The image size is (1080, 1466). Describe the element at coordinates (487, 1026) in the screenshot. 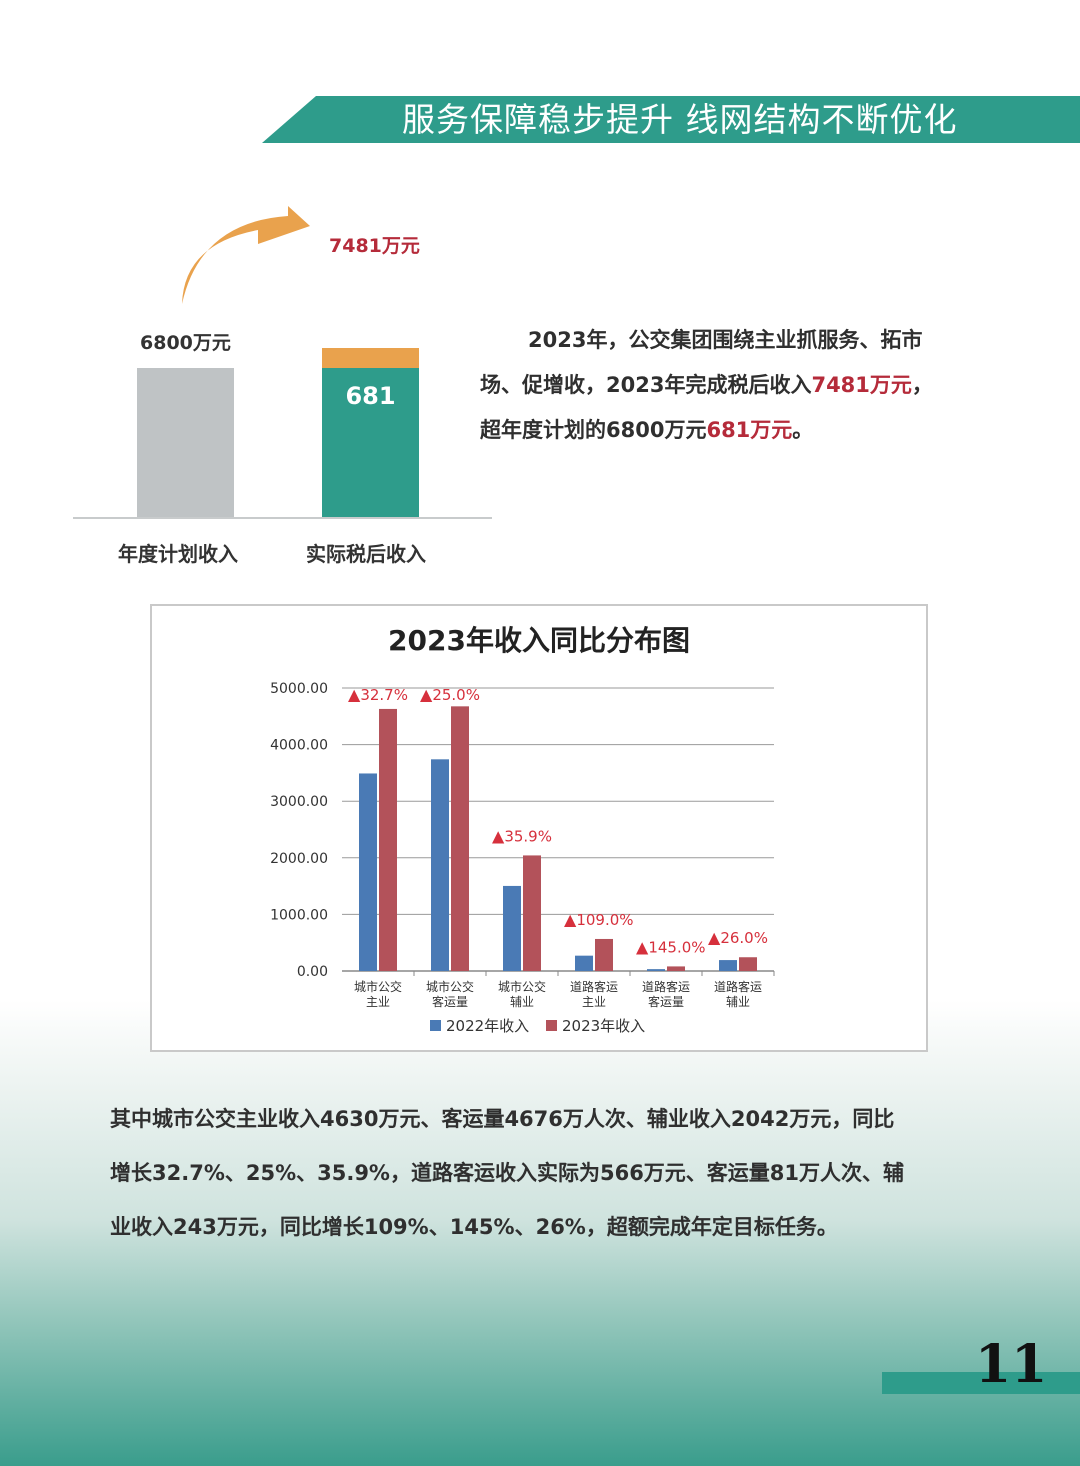

I see `legend-label-0: 2022年收入` at that location.